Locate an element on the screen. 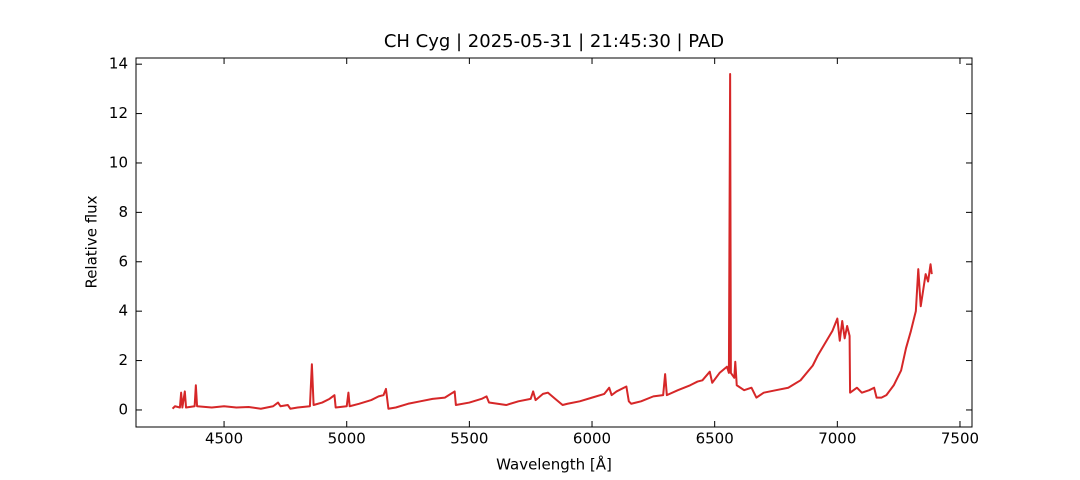 This screenshot has width=1080, height=480. x-tick-label: 7500 is located at coordinates (960, 439).